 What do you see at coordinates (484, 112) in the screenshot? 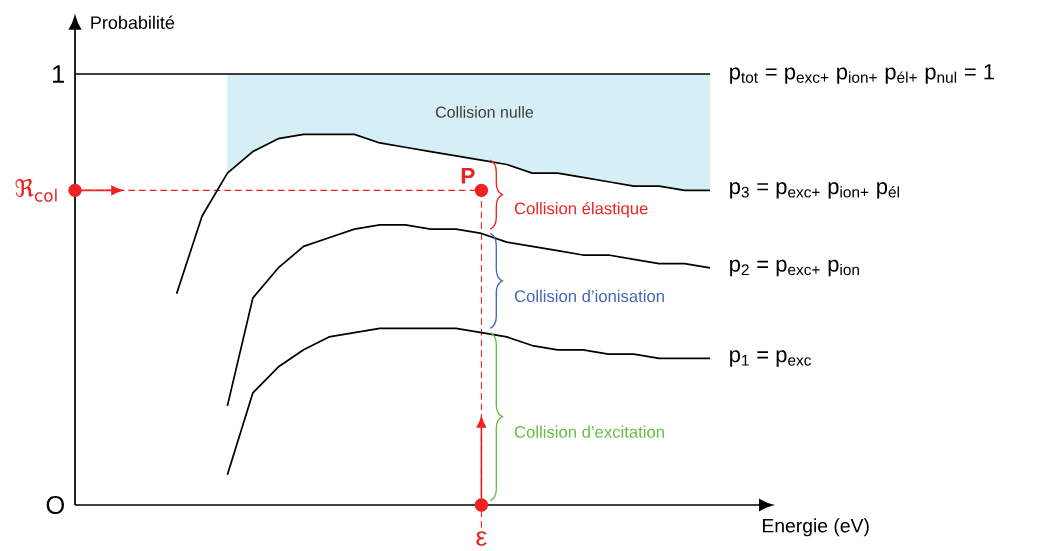
I see `annotation: Collision nulle` at bounding box center [484, 112].